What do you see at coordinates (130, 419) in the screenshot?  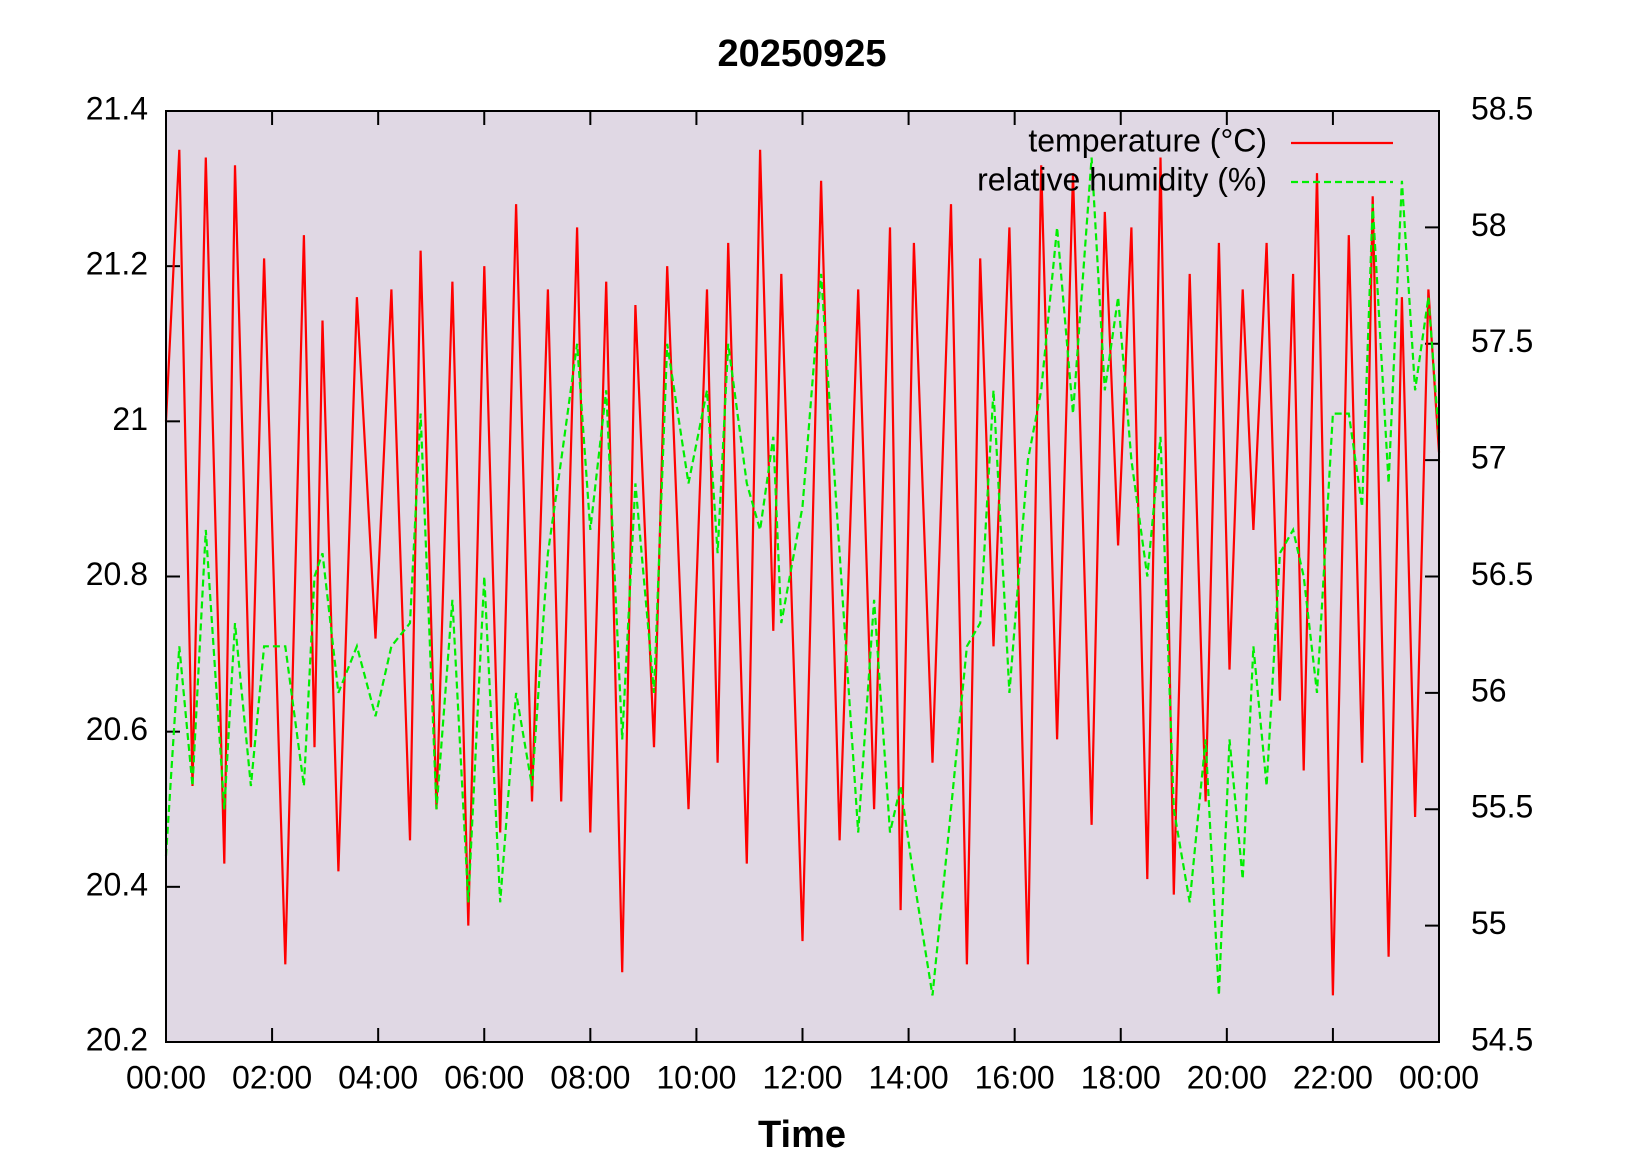 I see `y-tick-label: 21` at bounding box center [130, 419].